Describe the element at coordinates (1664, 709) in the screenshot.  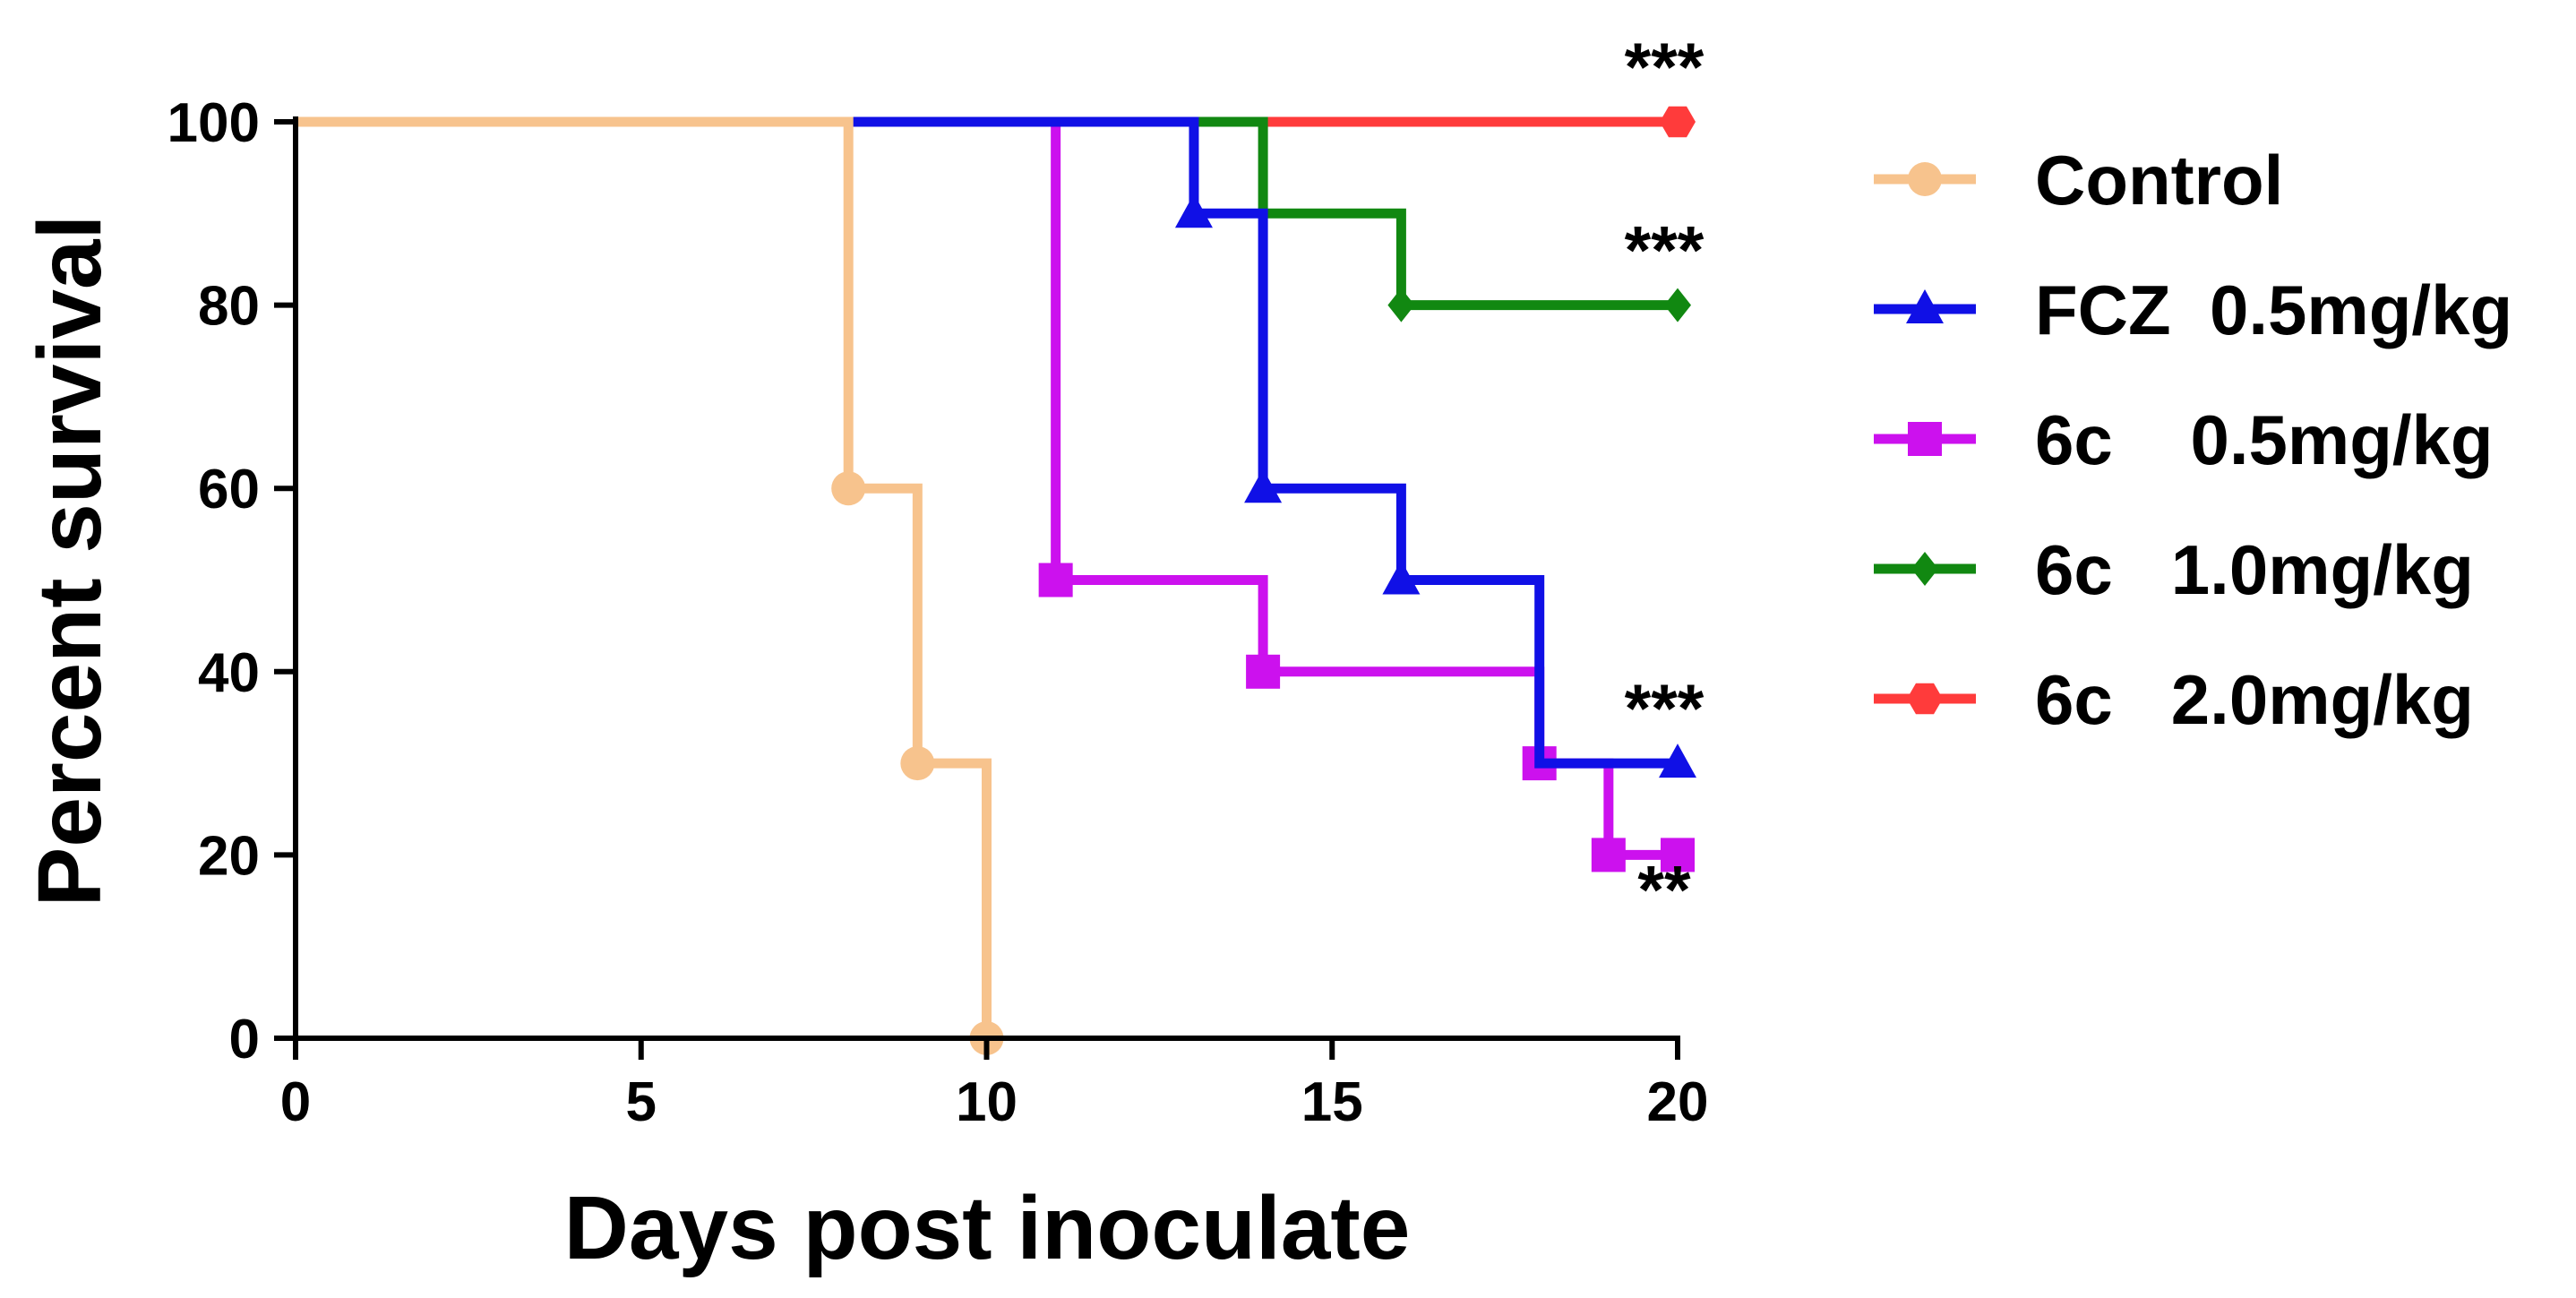
I see `annotation-2: ***` at that location.